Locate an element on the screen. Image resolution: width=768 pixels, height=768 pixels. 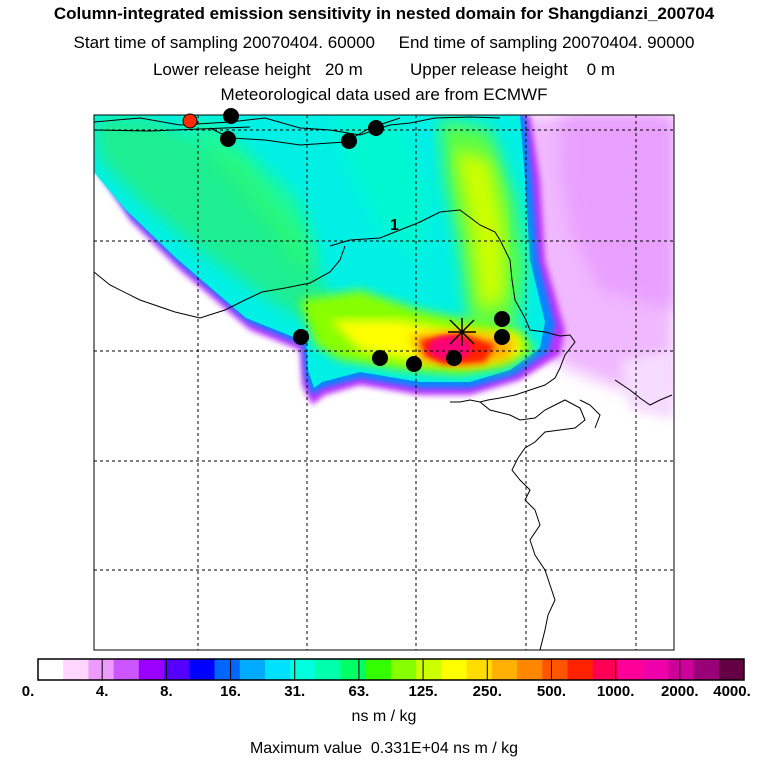
contour-label: 1 is located at coordinates (394, 225).